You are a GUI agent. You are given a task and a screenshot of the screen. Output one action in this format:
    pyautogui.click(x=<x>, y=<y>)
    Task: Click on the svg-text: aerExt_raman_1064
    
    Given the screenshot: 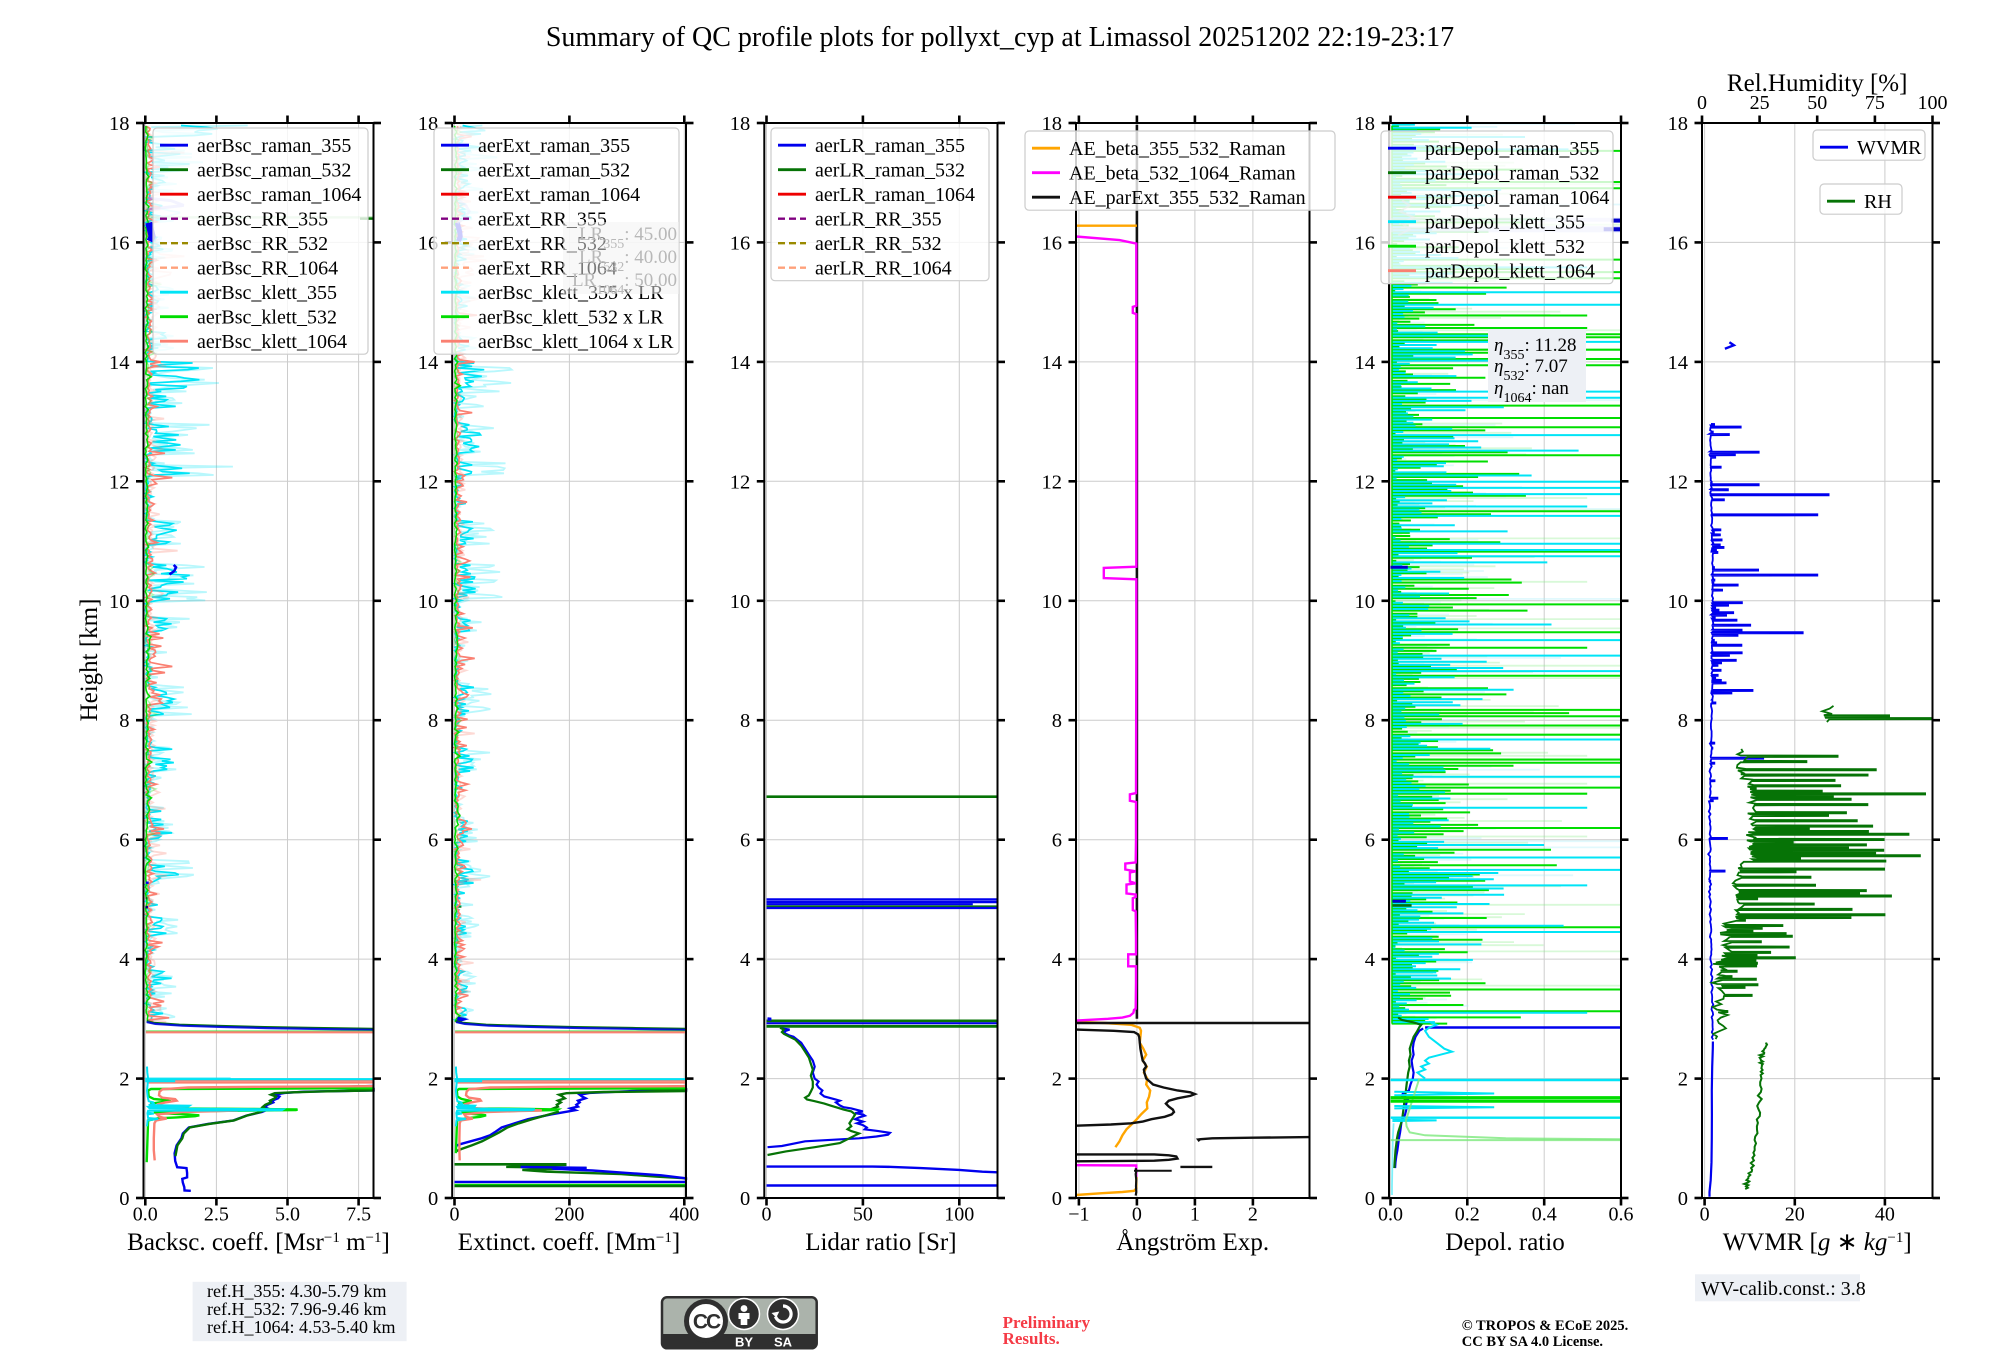 What is the action you would take?
    pyautogui.click(x=559, y=195)
    